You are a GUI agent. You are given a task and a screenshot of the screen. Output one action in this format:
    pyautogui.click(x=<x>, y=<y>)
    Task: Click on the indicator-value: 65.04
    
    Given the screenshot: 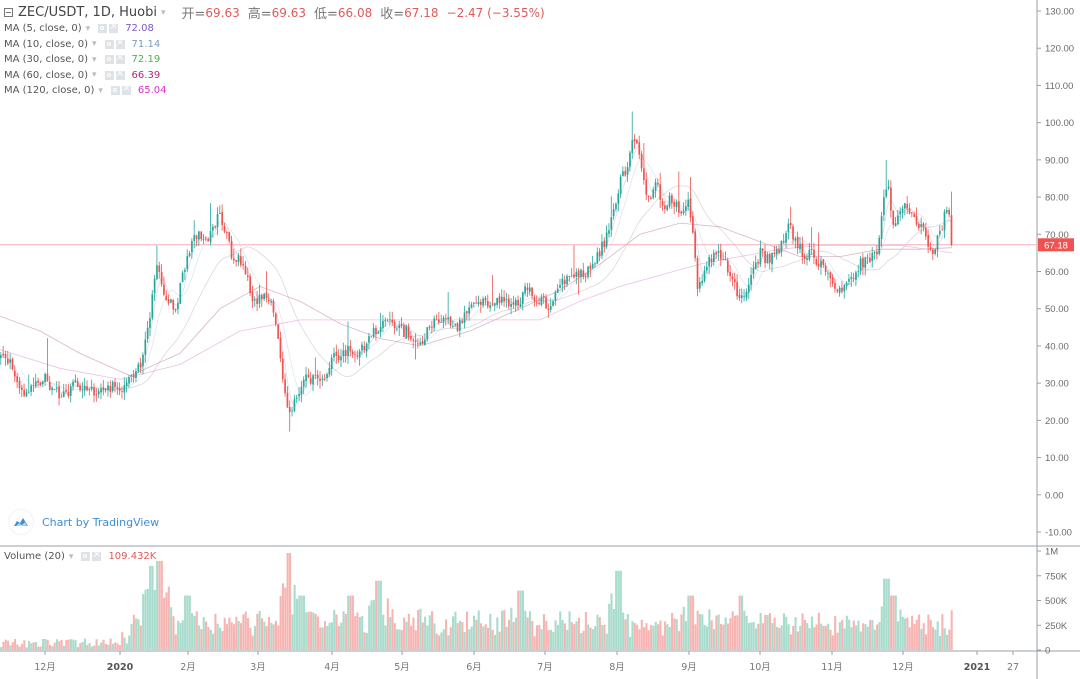 What is the action you would take?
    pyautogui.click(x=152, y=91)
    